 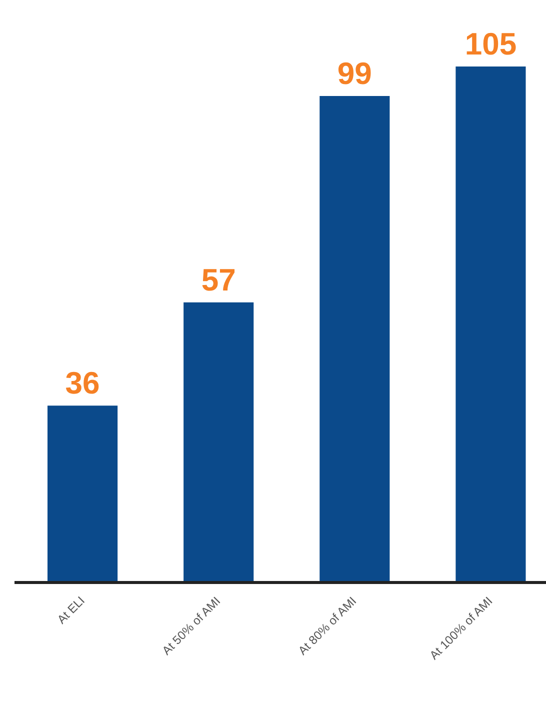 I want to click on x-tick-label: At ELI, so click(x=71, y=610).